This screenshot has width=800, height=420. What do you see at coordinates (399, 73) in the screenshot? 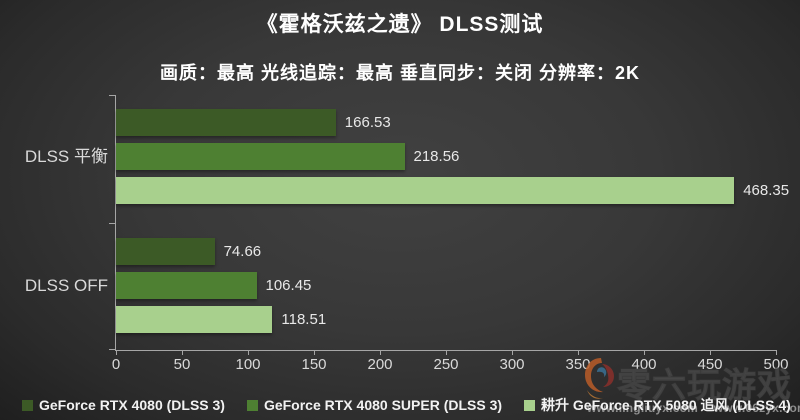
I see `chart-subtitle: 画质：最高 光线追踪：最高 垂直同步：关闭 分辨率：2K` at bounding box center [399, 73].